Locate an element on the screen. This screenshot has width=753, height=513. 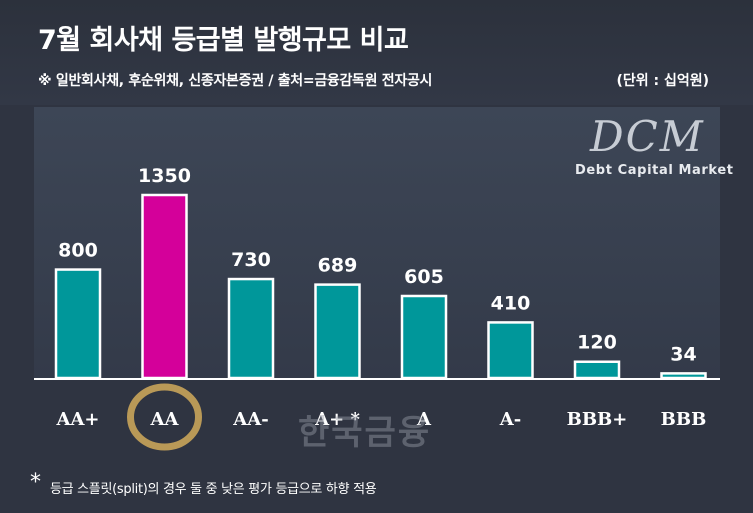
x-tick-label-6: A- is located at coordinates (510, 419).